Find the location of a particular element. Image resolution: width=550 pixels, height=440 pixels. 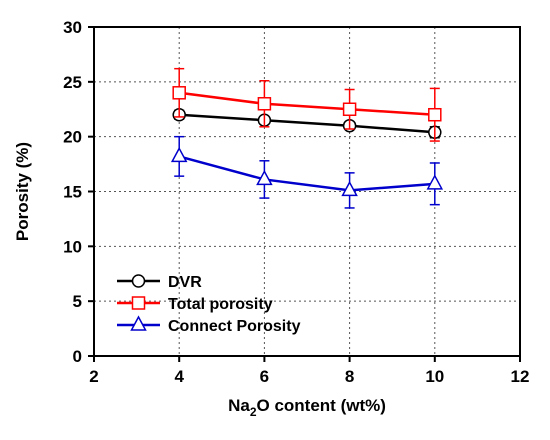

x-tick-label: 6 is located at coordinates (264, 376).